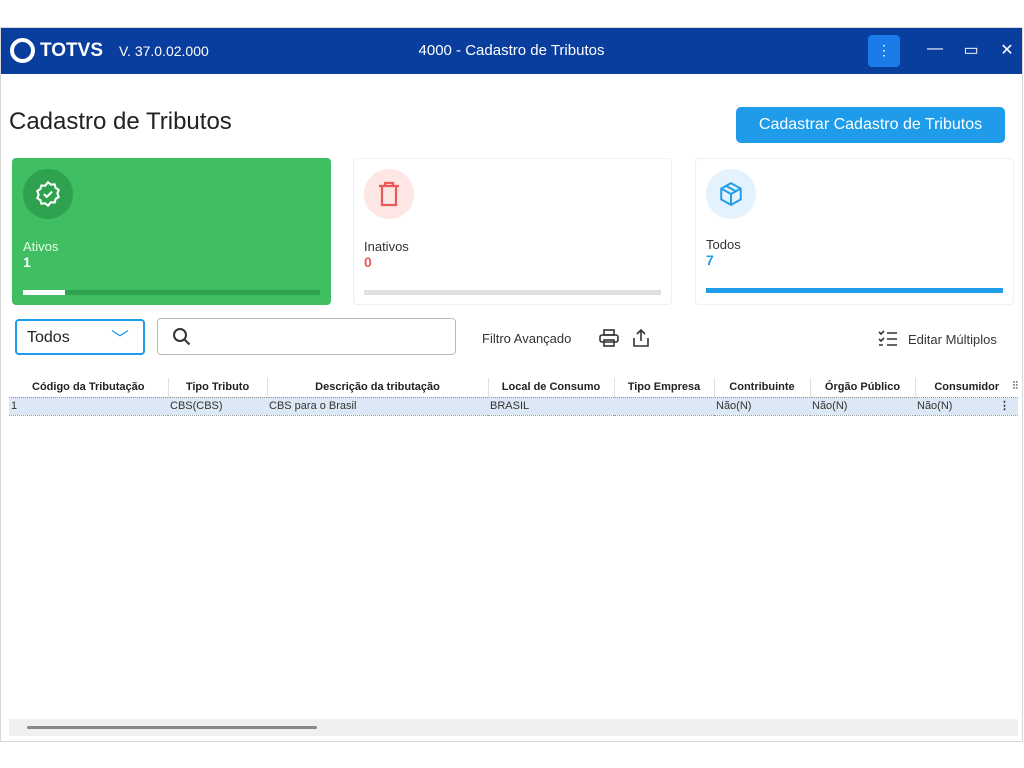 The width and height of the screenshot is (1024, 768). What do you see at coordinates (966, 406) in the screenshot?
I see `cell: Não(N) ⋮` at bounding box center [966, 406].